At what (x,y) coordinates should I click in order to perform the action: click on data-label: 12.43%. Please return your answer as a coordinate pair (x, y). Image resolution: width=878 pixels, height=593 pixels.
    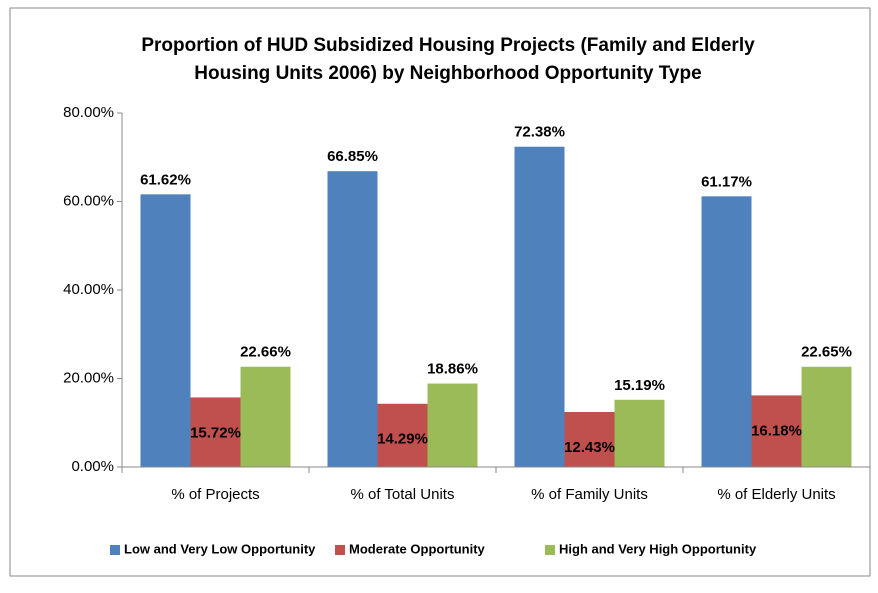
    Looking at the image, I should click on (589, 447).